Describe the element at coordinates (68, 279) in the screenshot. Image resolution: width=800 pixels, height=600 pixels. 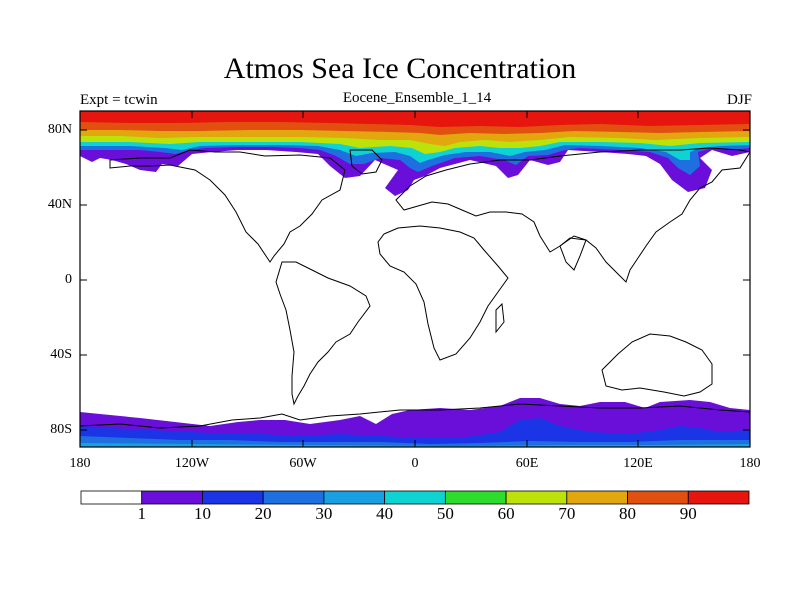
I see `lat-label-0: 0` at that location.